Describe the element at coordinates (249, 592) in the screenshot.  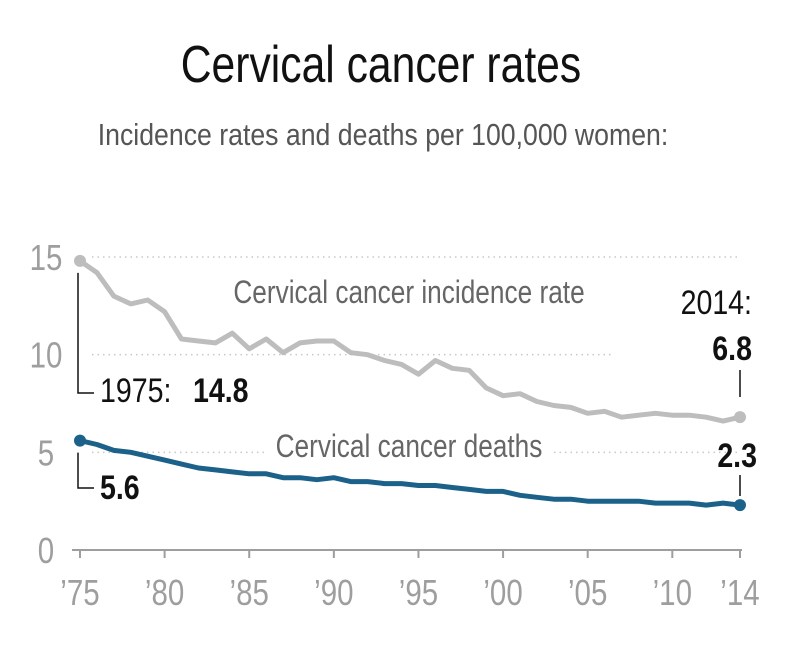
I see `x-tick-label: ’85` at that location.